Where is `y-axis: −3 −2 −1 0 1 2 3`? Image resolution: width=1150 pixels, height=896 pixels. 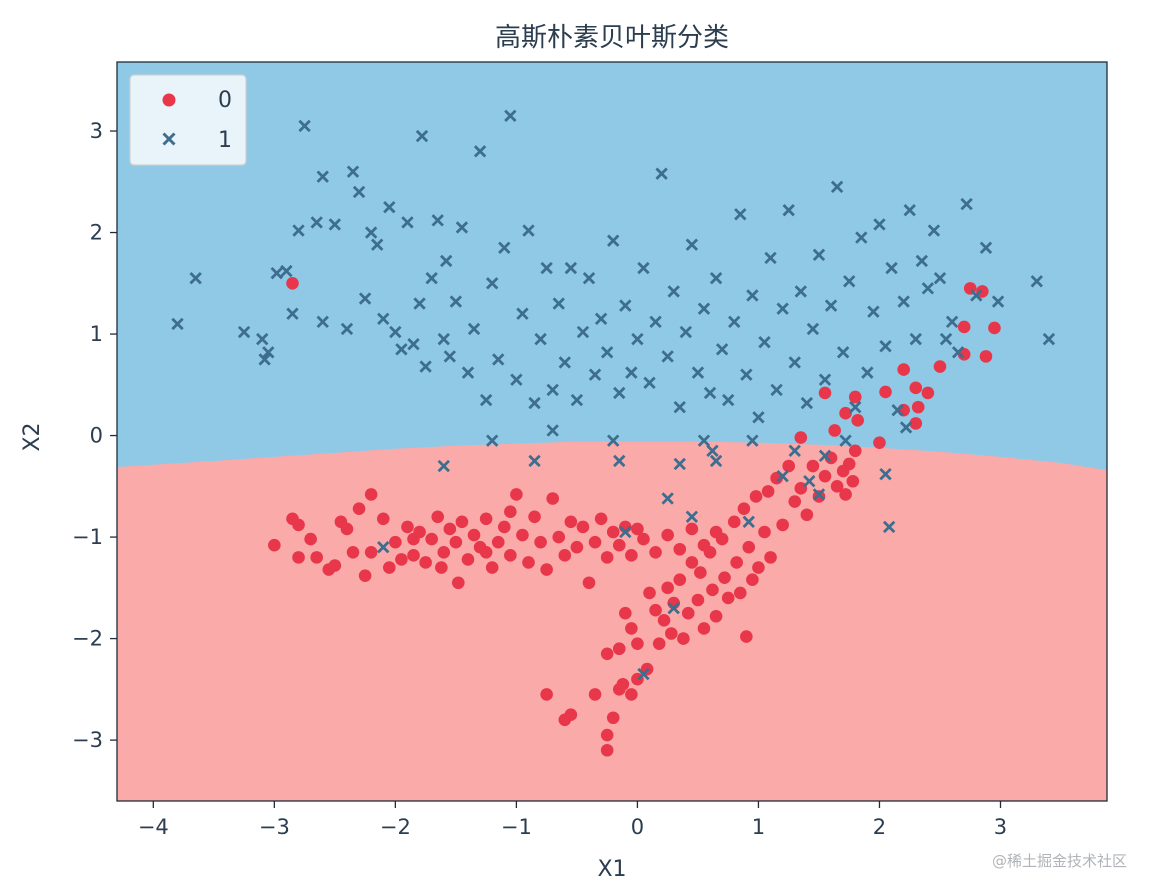 y-axis: −3 −2 −1 0 1 2 3 is located at coordinates (94, 435).